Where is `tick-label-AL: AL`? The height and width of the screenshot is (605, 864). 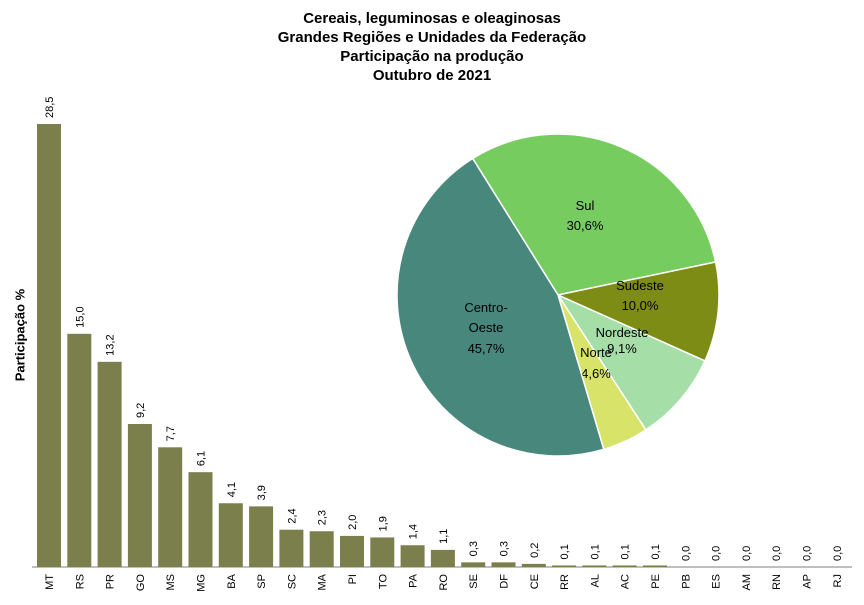 tick-label-AL: AL is located at coordinates (595, 580).